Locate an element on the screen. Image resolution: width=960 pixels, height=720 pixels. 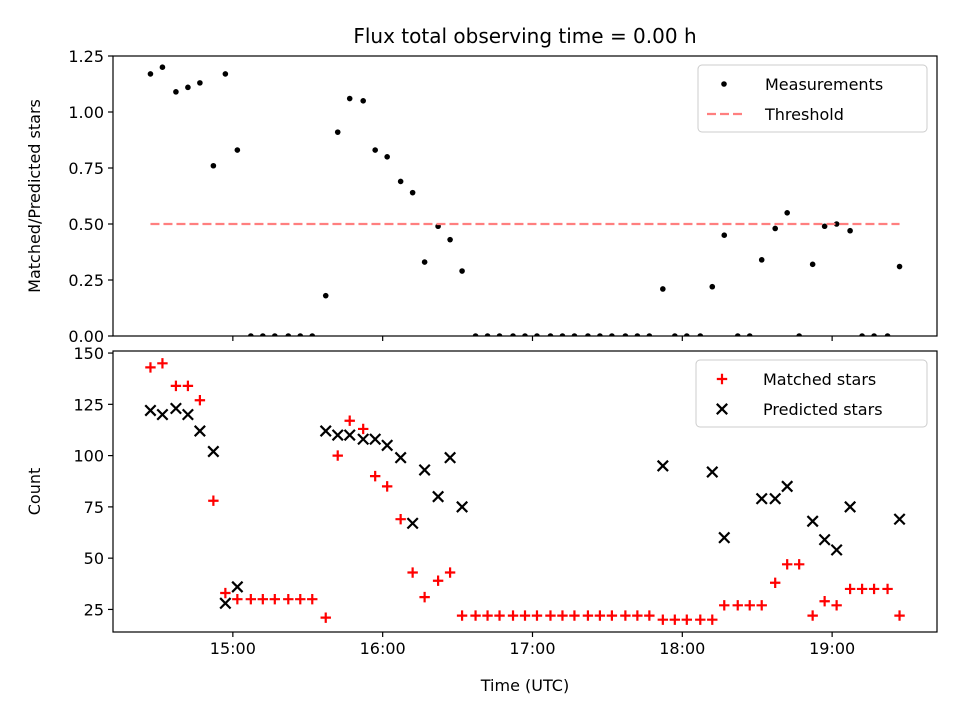
bottom-y-axis-label: Count is located at coordinates (34, 492).